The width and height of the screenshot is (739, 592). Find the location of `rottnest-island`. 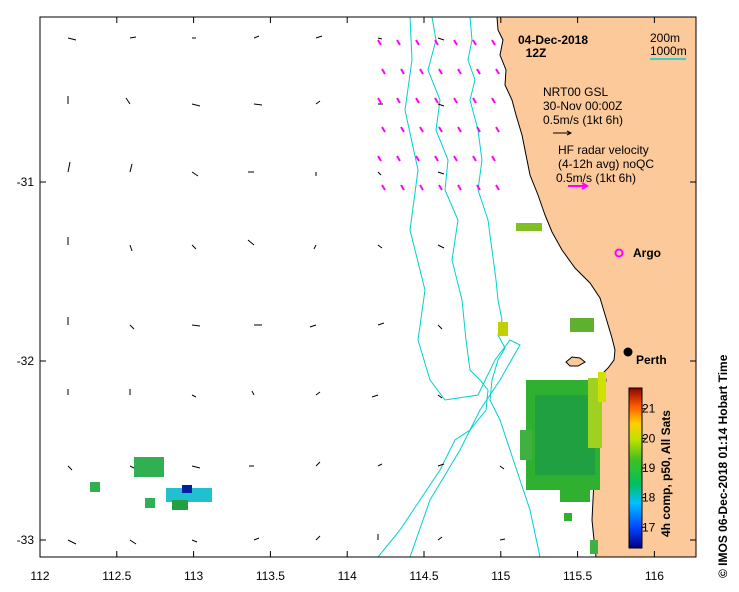

rottnest-island is located at coordinates (575, 361).